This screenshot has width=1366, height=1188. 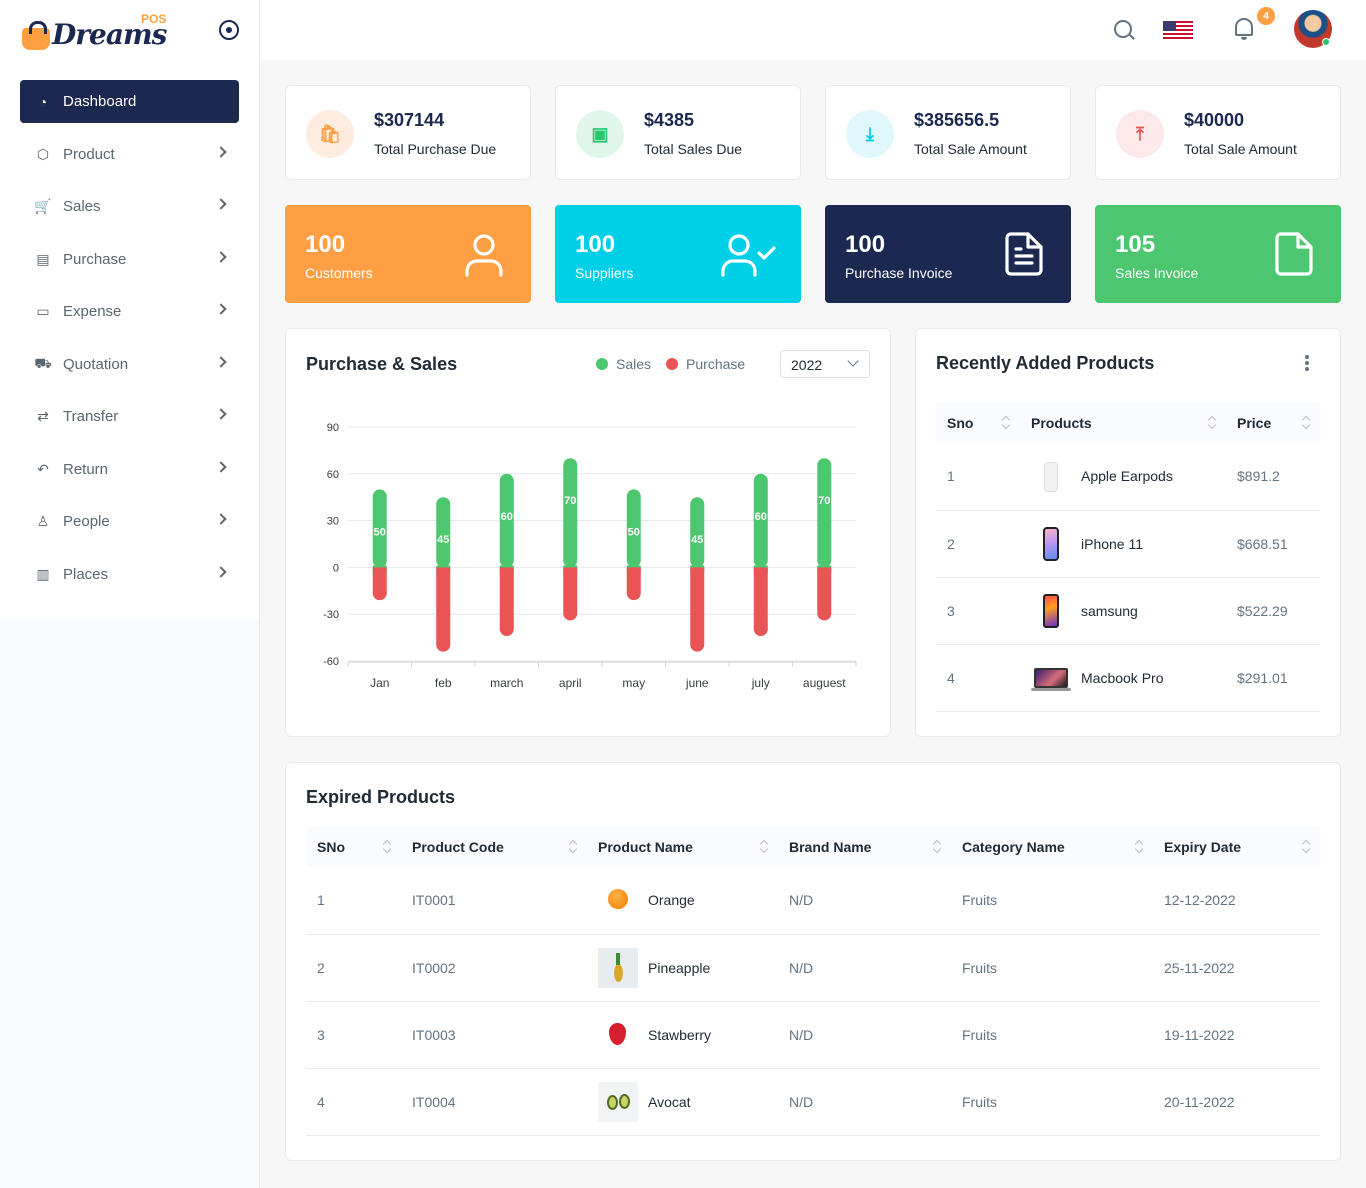 I want to click on product-image, so click(x=618, y=1101).